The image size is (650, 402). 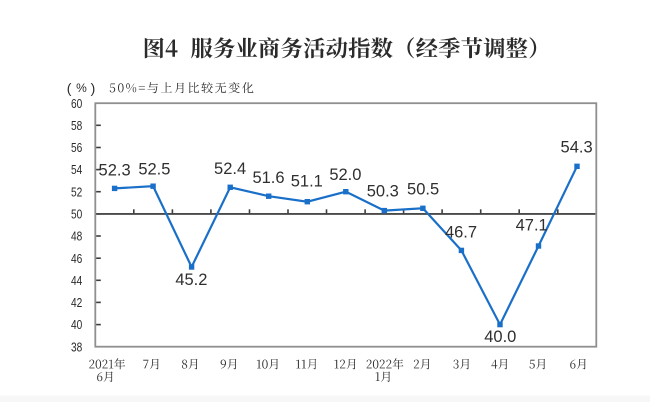 I want to click on svg-text: 40.0, so click(x=500, y=337).